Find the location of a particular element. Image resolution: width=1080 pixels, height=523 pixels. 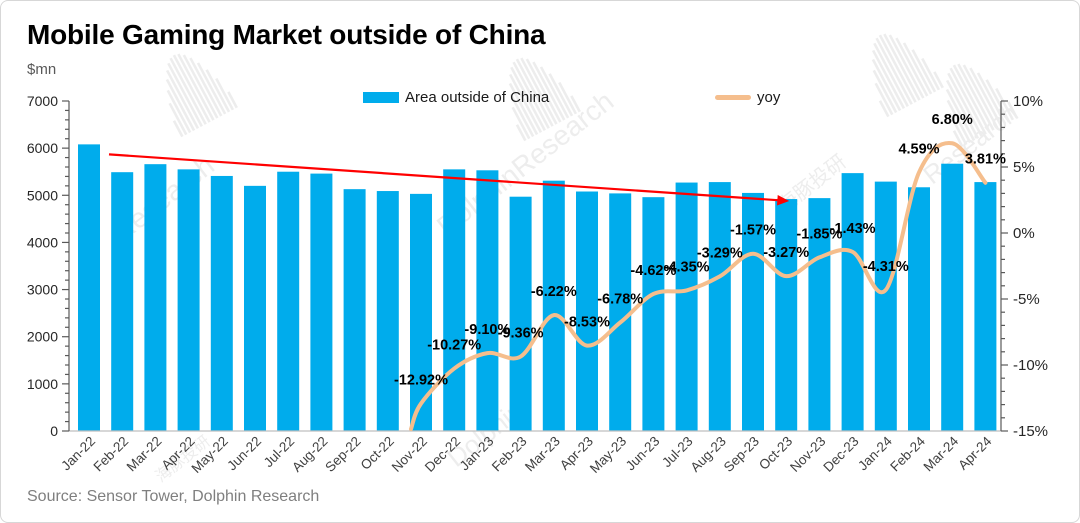

chart-title: Mobile Gaming Market outside of China is located at coordinates (286, 34).